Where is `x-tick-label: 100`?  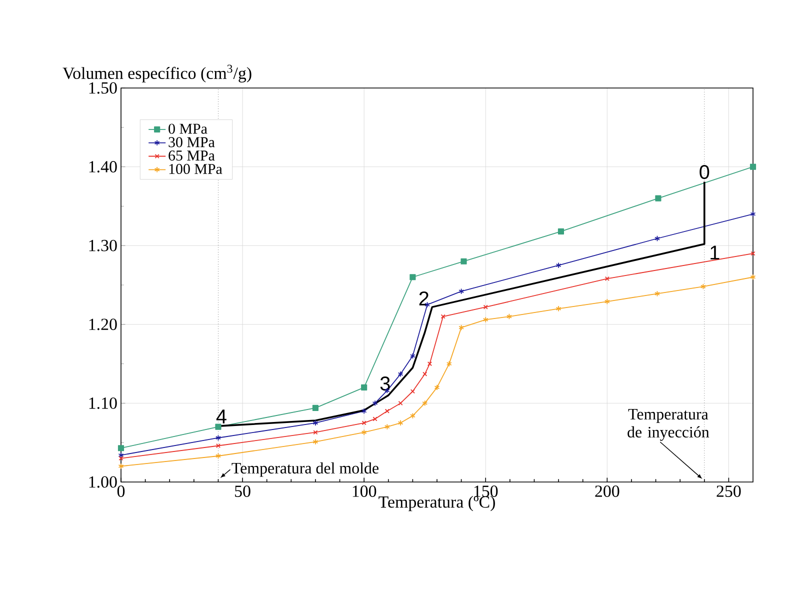 x-tick-label: 100 is located at coordinates (364, 491).